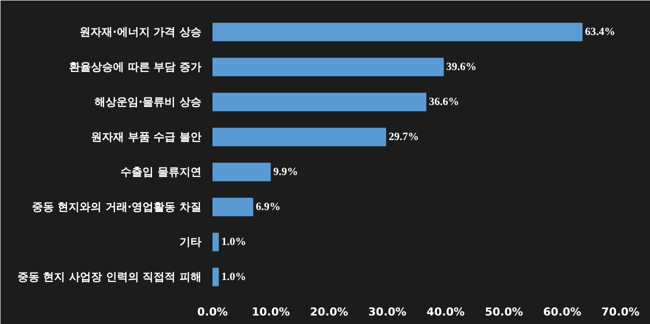 The image size is (650, 324). Describe the element at coordinates (504, 312) in the screenshot. I see `x-tick-label: 50.0%` at that location.